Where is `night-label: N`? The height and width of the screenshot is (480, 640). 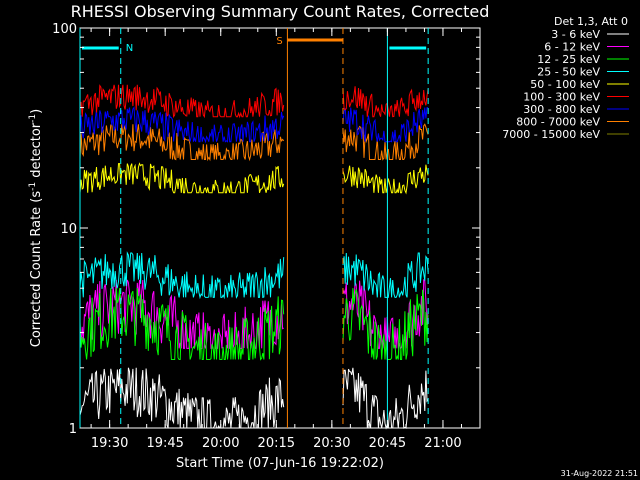 night-label: N is located at coordinates (129, 48).